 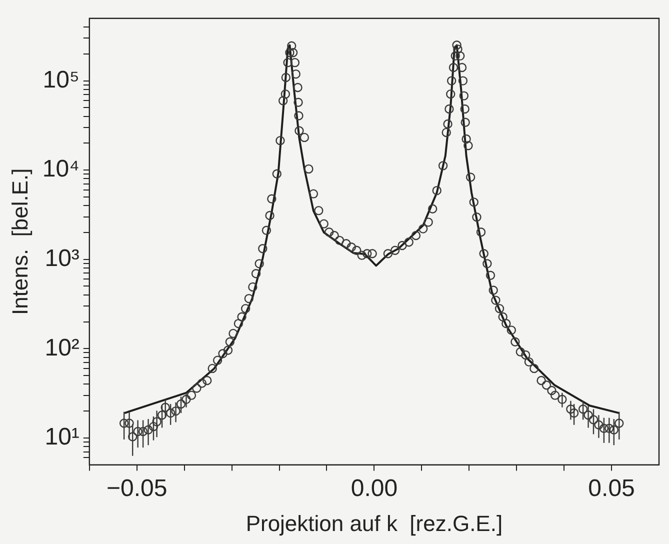 What do you see at coordinates (62, 258) in the screenshot?
I see `y-tick-label: 10³` at bounding box center [62, 258].